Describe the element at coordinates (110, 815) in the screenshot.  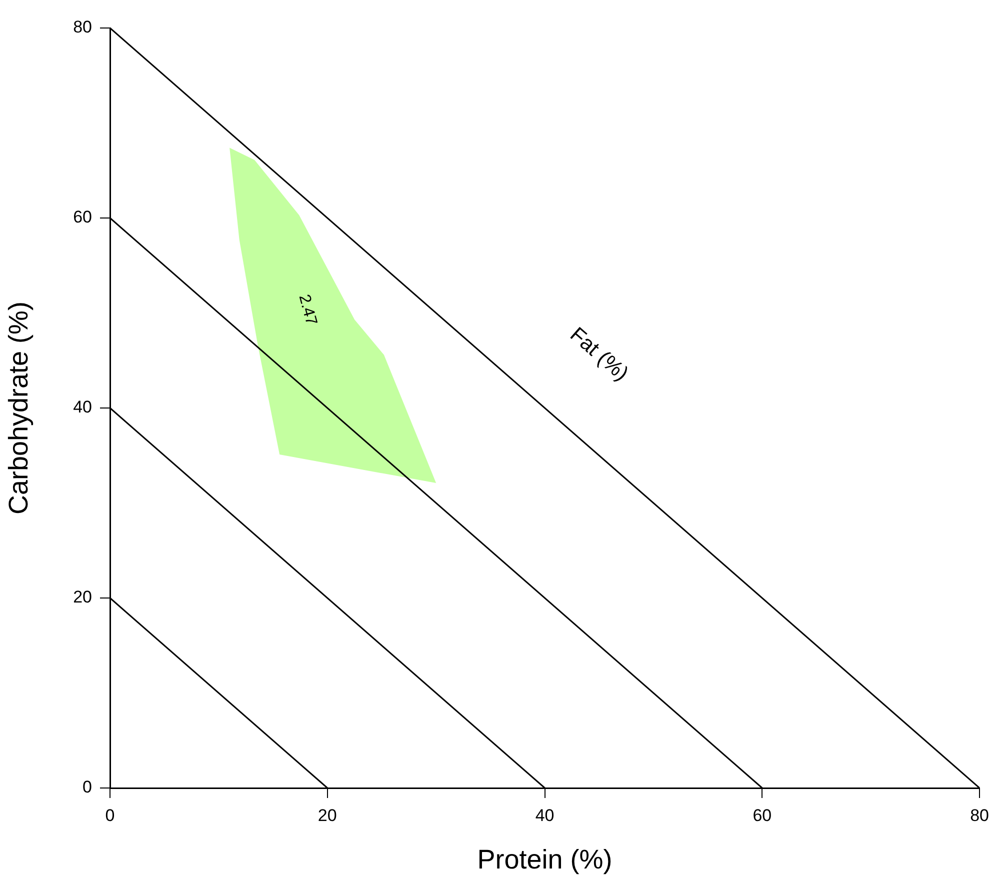
I see `x-tick-label: 0` at that location.